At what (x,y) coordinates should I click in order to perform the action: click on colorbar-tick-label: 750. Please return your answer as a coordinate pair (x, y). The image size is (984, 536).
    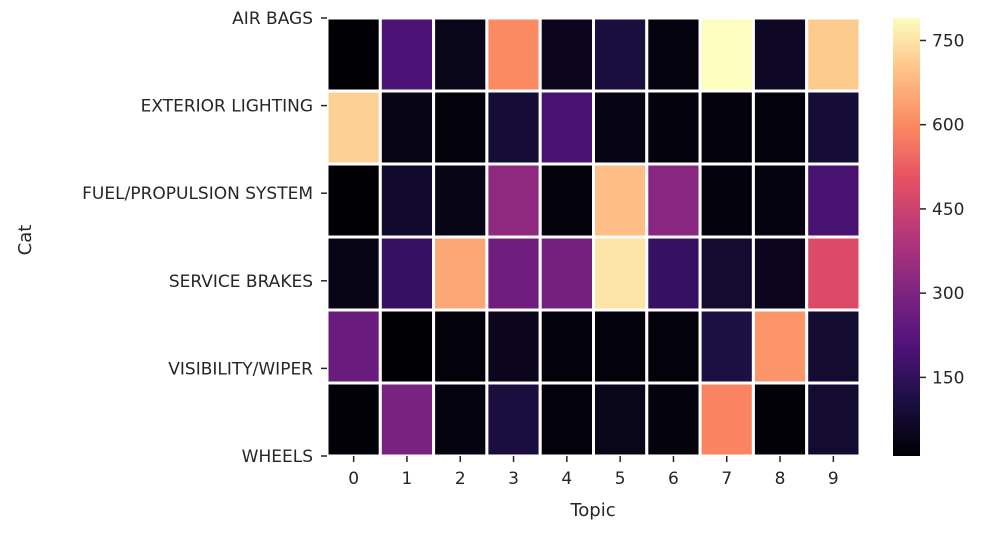
    Looking at the image, I should click on (948, 41).